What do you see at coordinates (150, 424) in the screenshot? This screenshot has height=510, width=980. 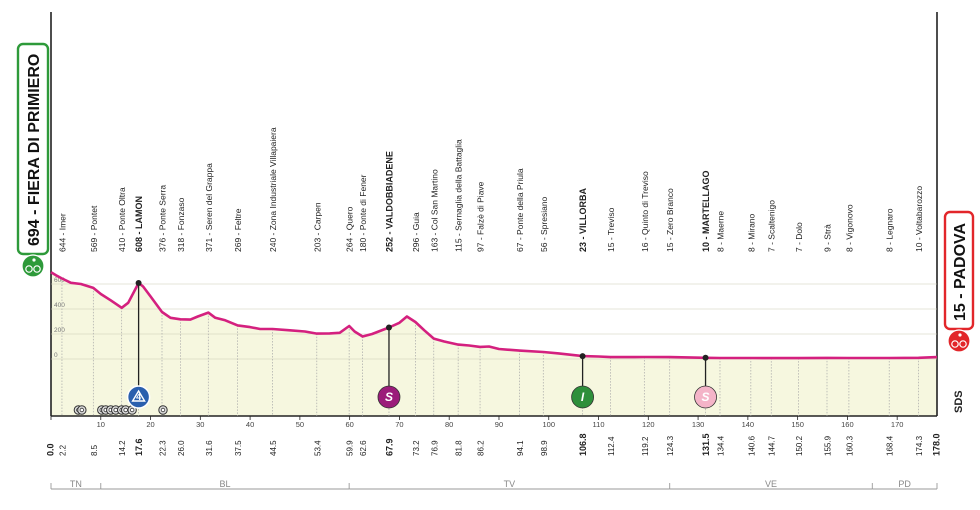 I see `x-tick-label: 20` at bounding box center [150, 424].